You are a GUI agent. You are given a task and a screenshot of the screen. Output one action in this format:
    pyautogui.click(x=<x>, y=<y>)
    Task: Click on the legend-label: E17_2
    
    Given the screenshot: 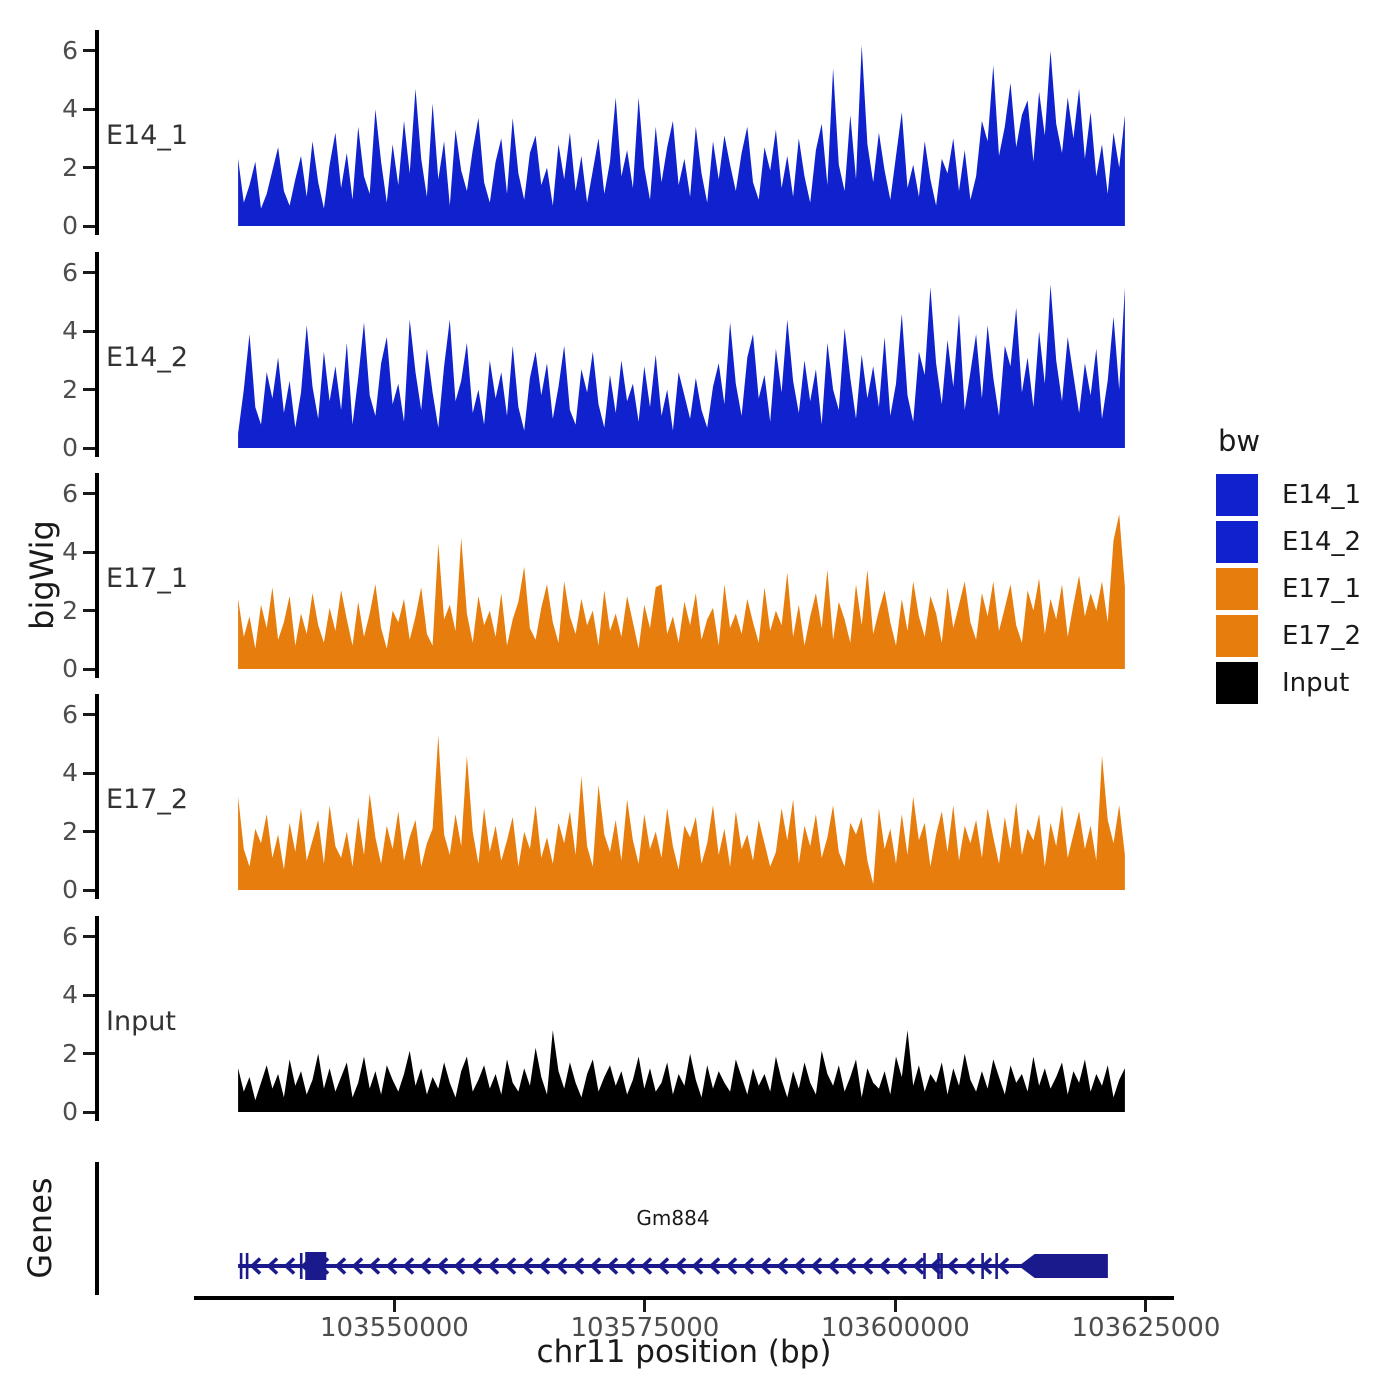 What is the action you would take?
    pyautogui.click(x=1322, y=636)
    